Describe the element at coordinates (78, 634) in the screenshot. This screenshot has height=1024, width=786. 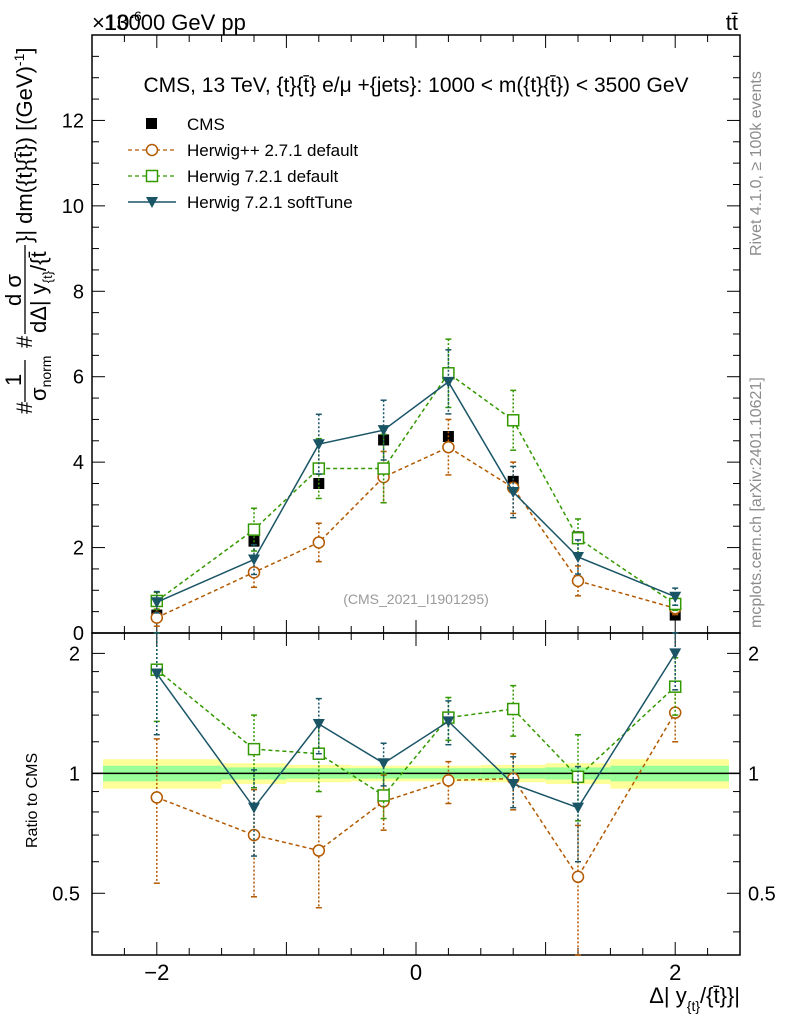
I see `main-y-tick-label: 0` at that location.